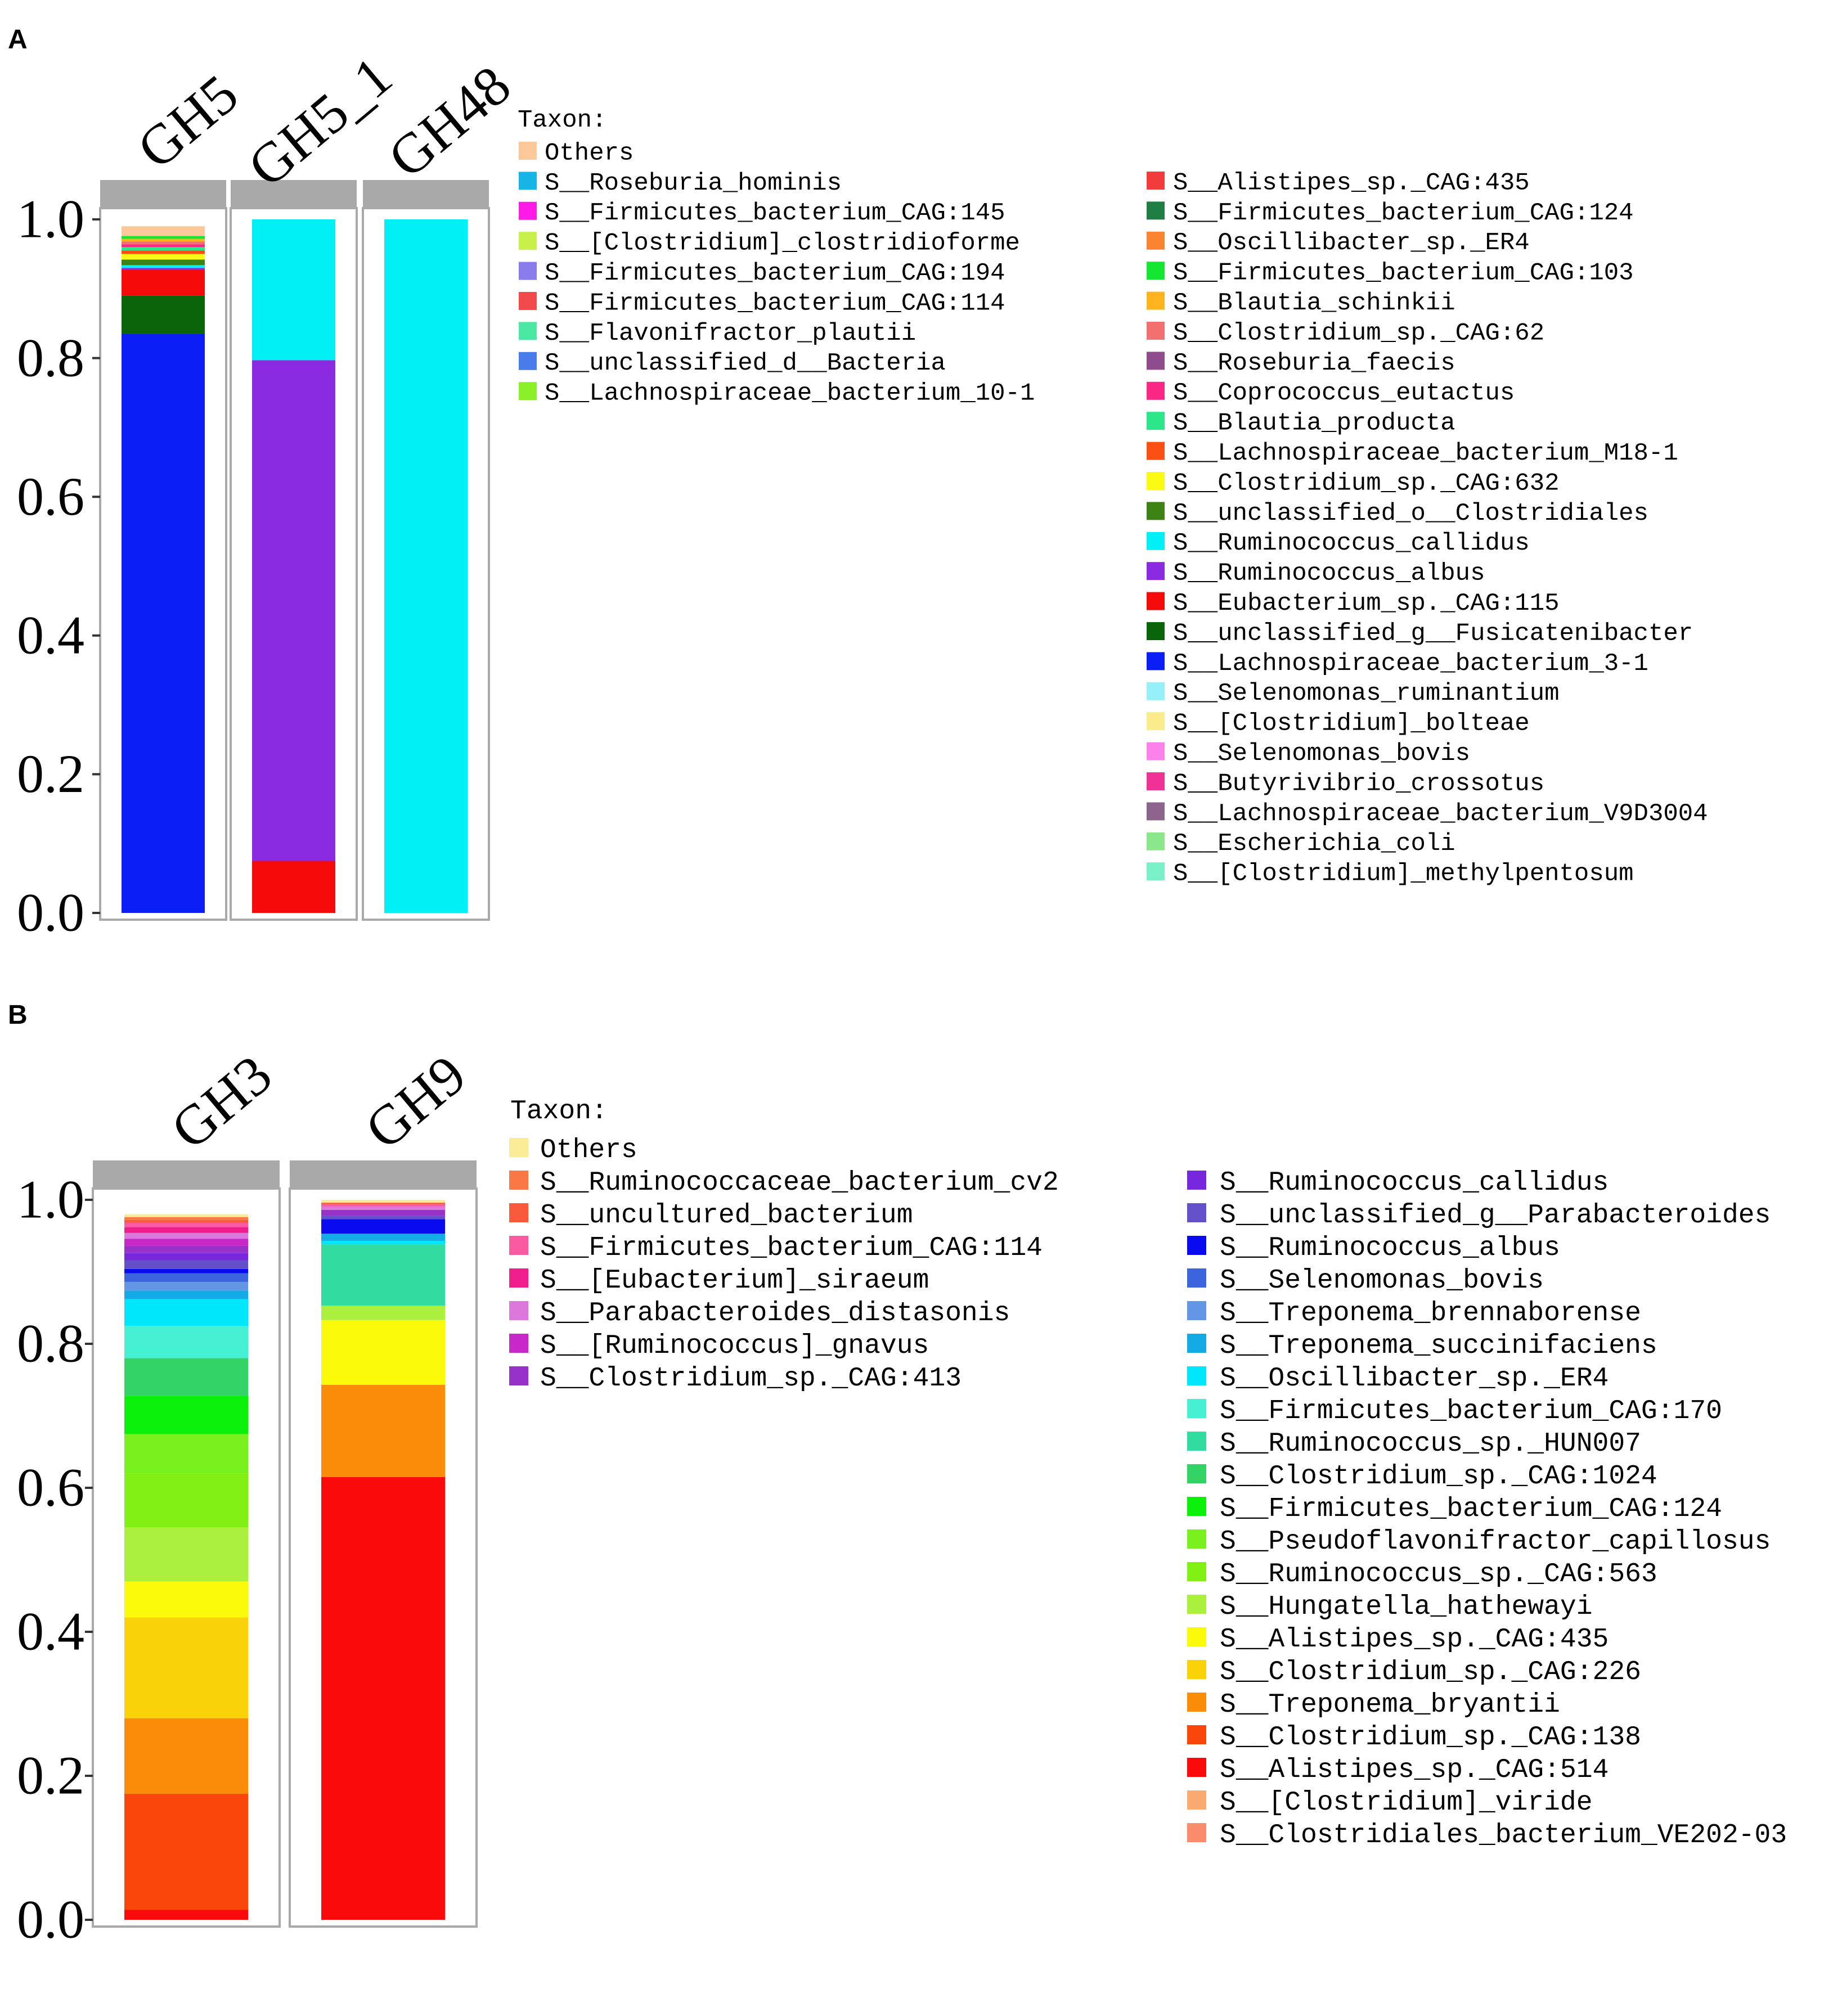  Describe the element at coordinates (186, 1242) in the screenshot. I see `bar-segment-gh3-s-ruminococcus-gnavus` at that location.